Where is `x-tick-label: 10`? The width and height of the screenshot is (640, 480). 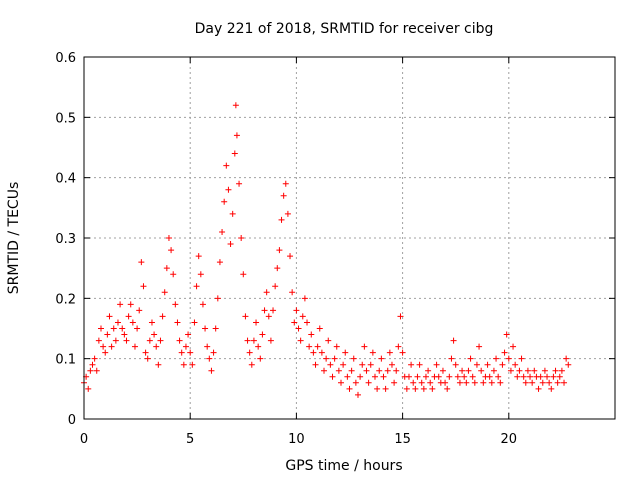 x-tick-label: 10 is located at coordinates (296, 439).